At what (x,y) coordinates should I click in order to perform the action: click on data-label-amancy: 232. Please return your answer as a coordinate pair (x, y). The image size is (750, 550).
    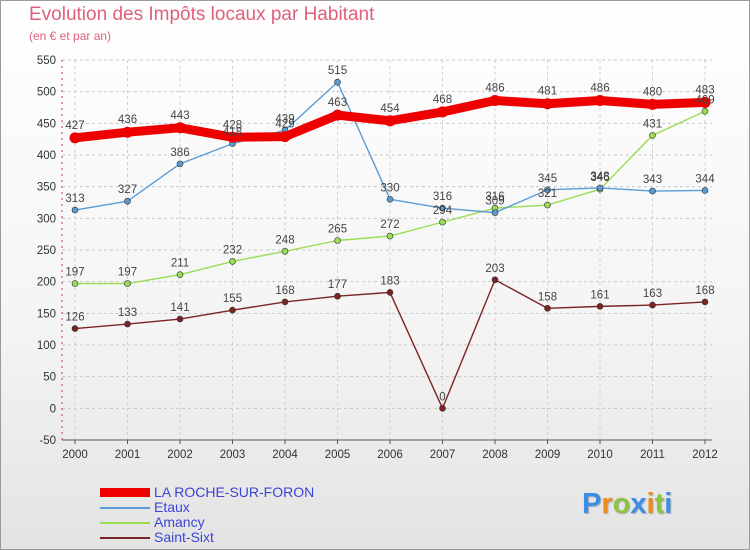
    Looking at the image, I should click on (232, 250).